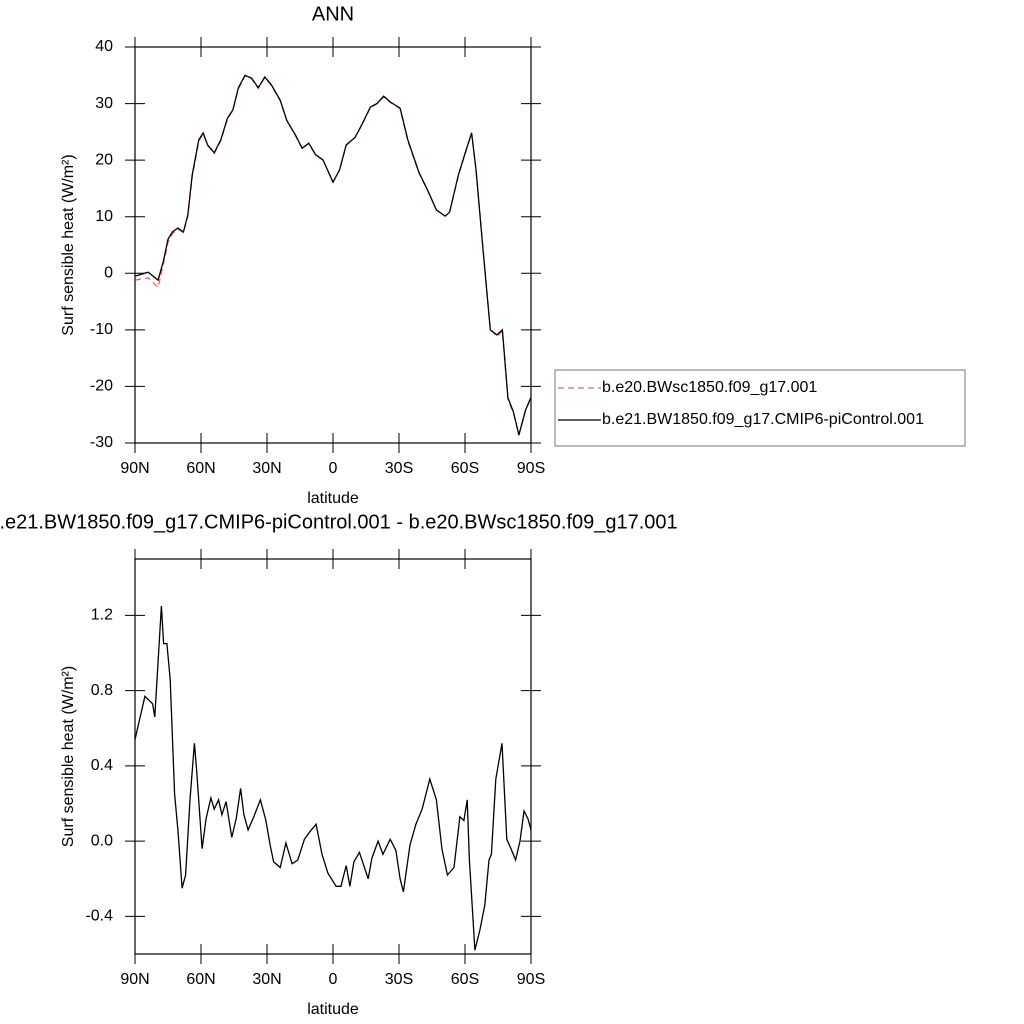  Describe the element at coordinates (102, 840) in the screenshot. I see `y-tick-label: 0.0` at that location.